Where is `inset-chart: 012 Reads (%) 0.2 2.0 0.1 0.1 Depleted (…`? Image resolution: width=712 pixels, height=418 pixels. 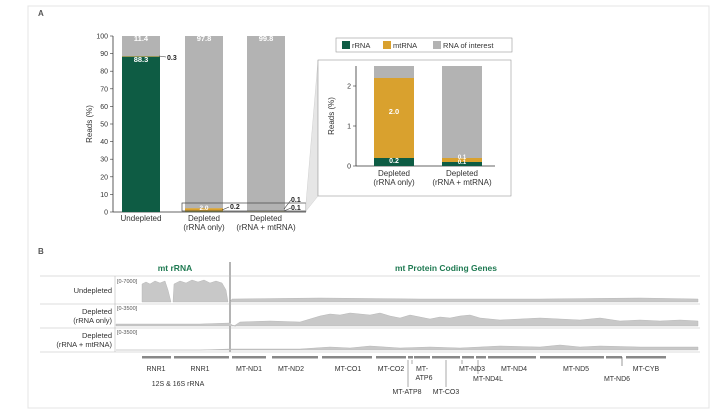 inset-chart: 012 Reads (%) 0.2 2.0 0.1 0.1 Depleted (… is located at coordinates (414, 128).